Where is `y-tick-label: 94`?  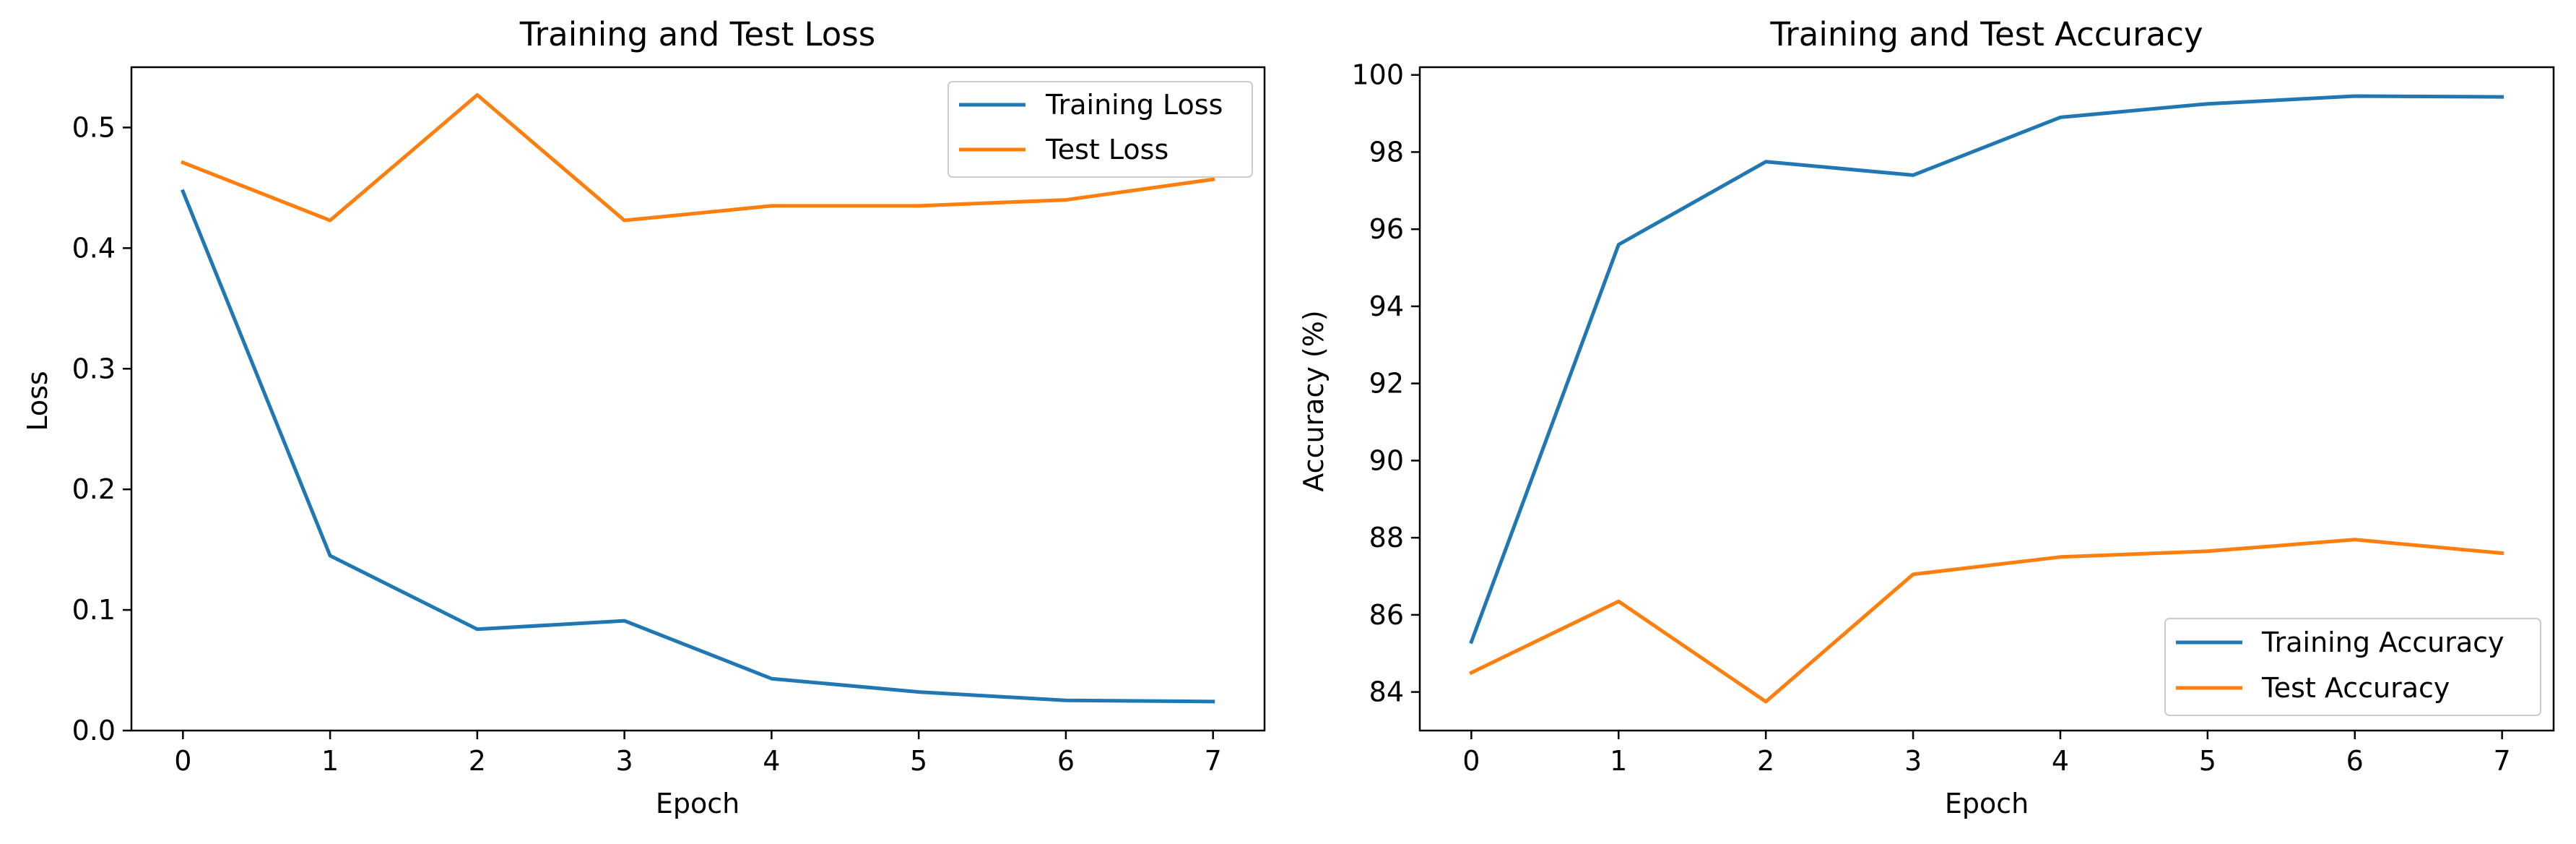 y-tick-label: 94 is located at coordinates (1386, 306).